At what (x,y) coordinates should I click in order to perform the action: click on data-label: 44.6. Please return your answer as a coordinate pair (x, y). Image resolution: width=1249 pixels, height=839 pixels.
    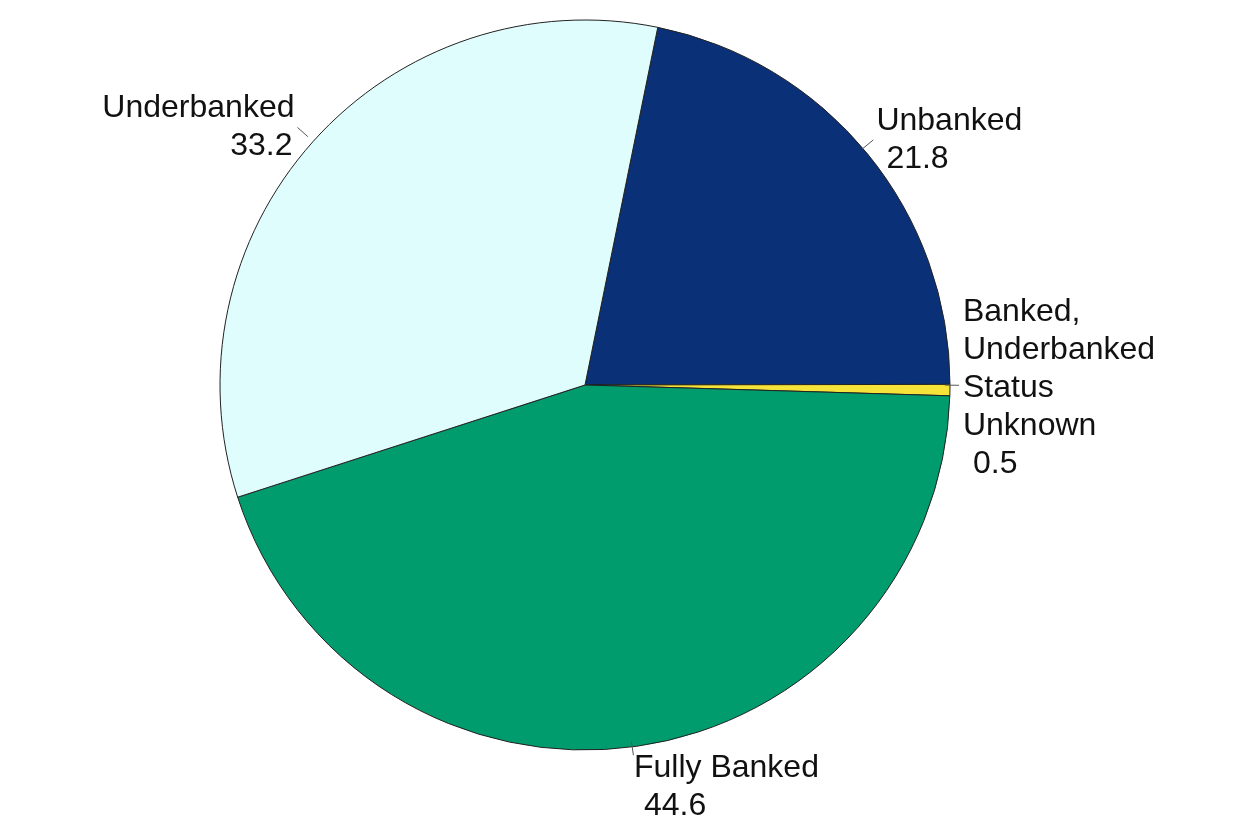
    Looking at the image, I should click on (675, 803).